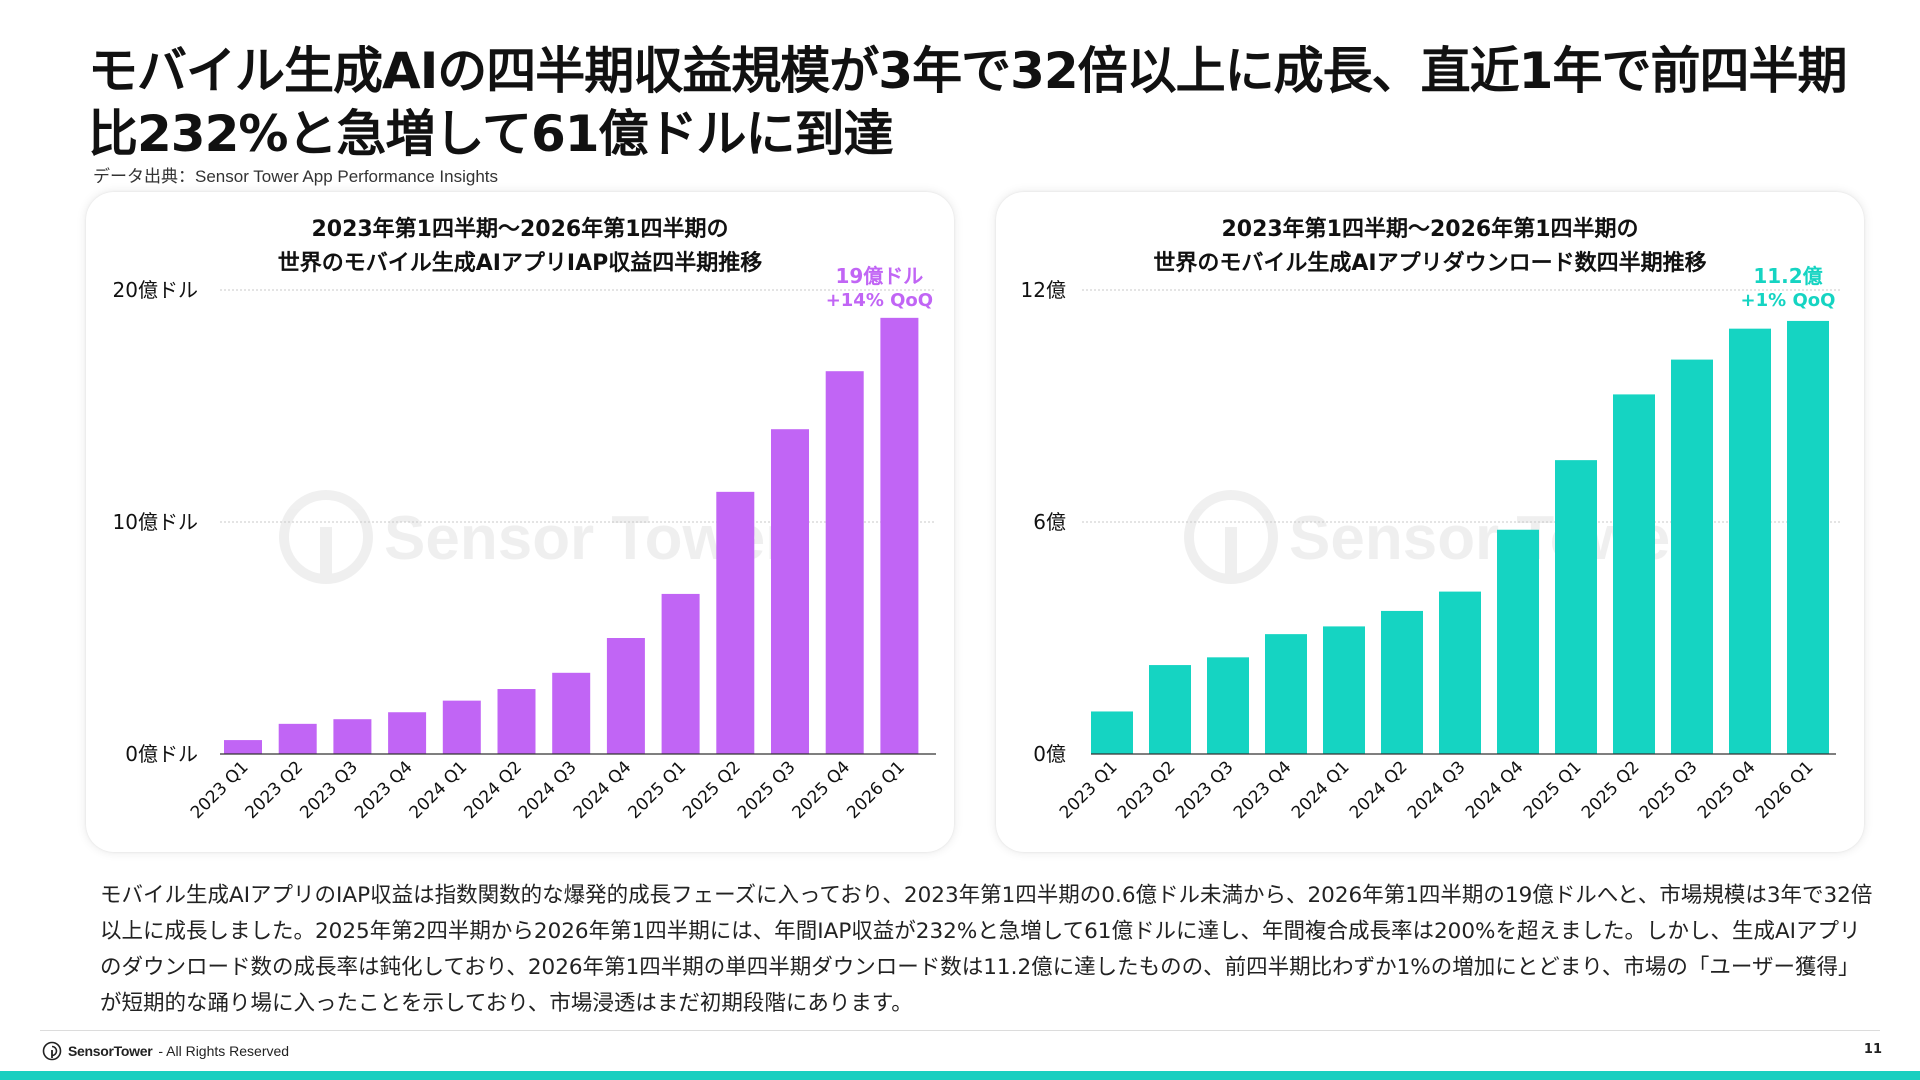  What do you see at coordinates (155, 290) in the screenshot?
I see `y-tick-label: 20億ドル` at bounding box center [155, 290].